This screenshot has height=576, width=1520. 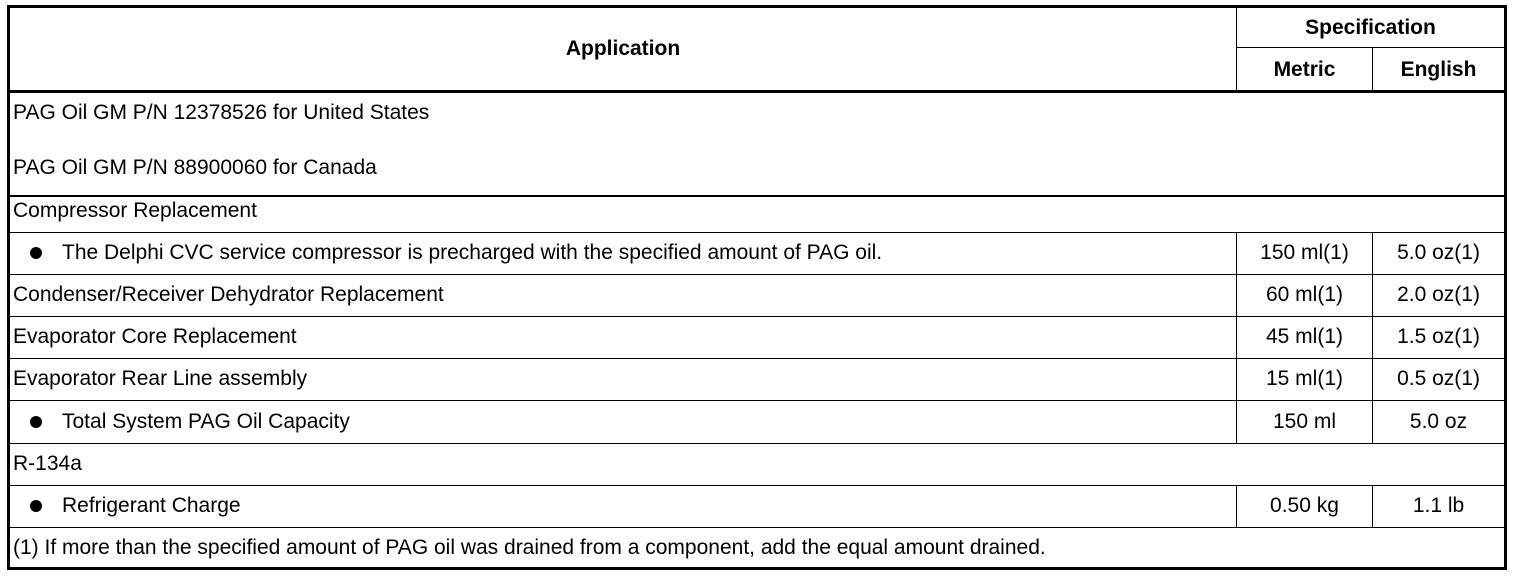 I want to click on row-label: Evaporator Rear Line assembly, so click(x=160, y=378).